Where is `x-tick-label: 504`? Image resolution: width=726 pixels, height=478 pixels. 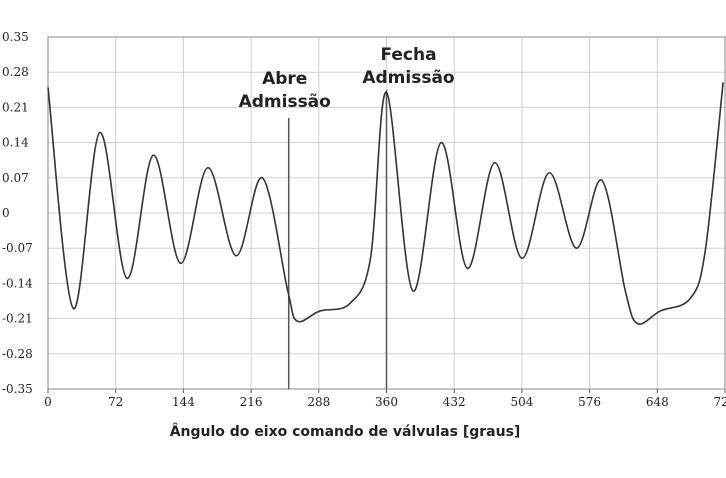 x-tick-label: 504 is located at coordinates (521, 402).